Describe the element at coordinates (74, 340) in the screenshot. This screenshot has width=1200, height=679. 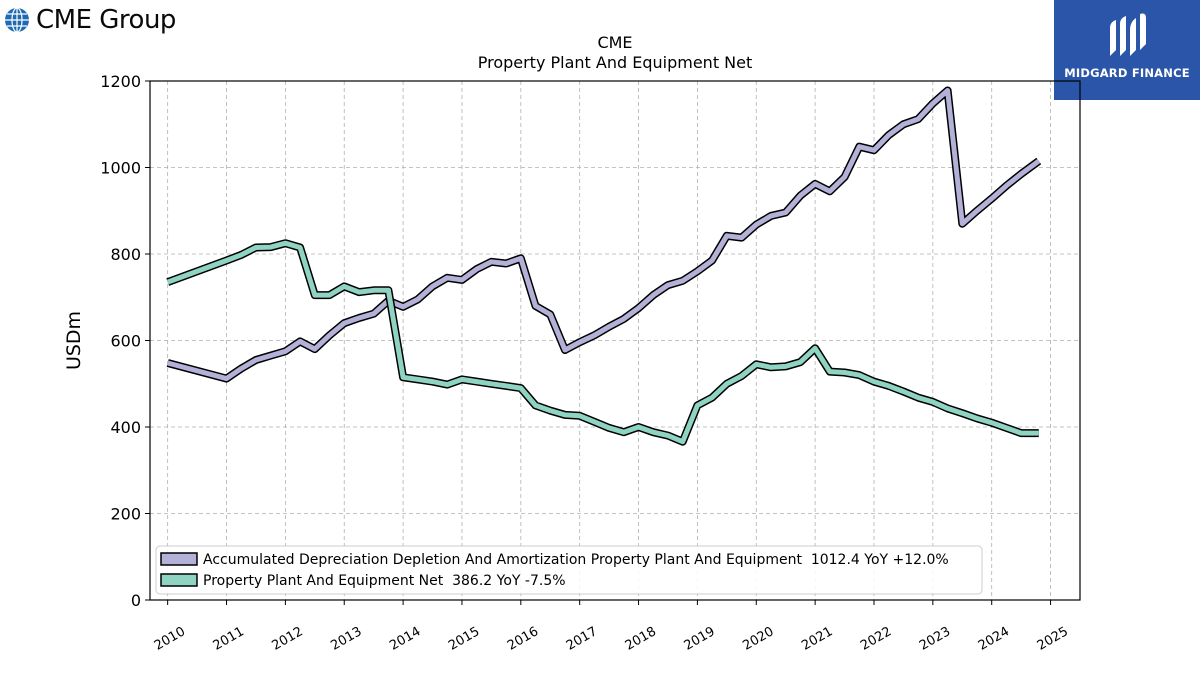
I see `y-axis-label: USDm` at that location.